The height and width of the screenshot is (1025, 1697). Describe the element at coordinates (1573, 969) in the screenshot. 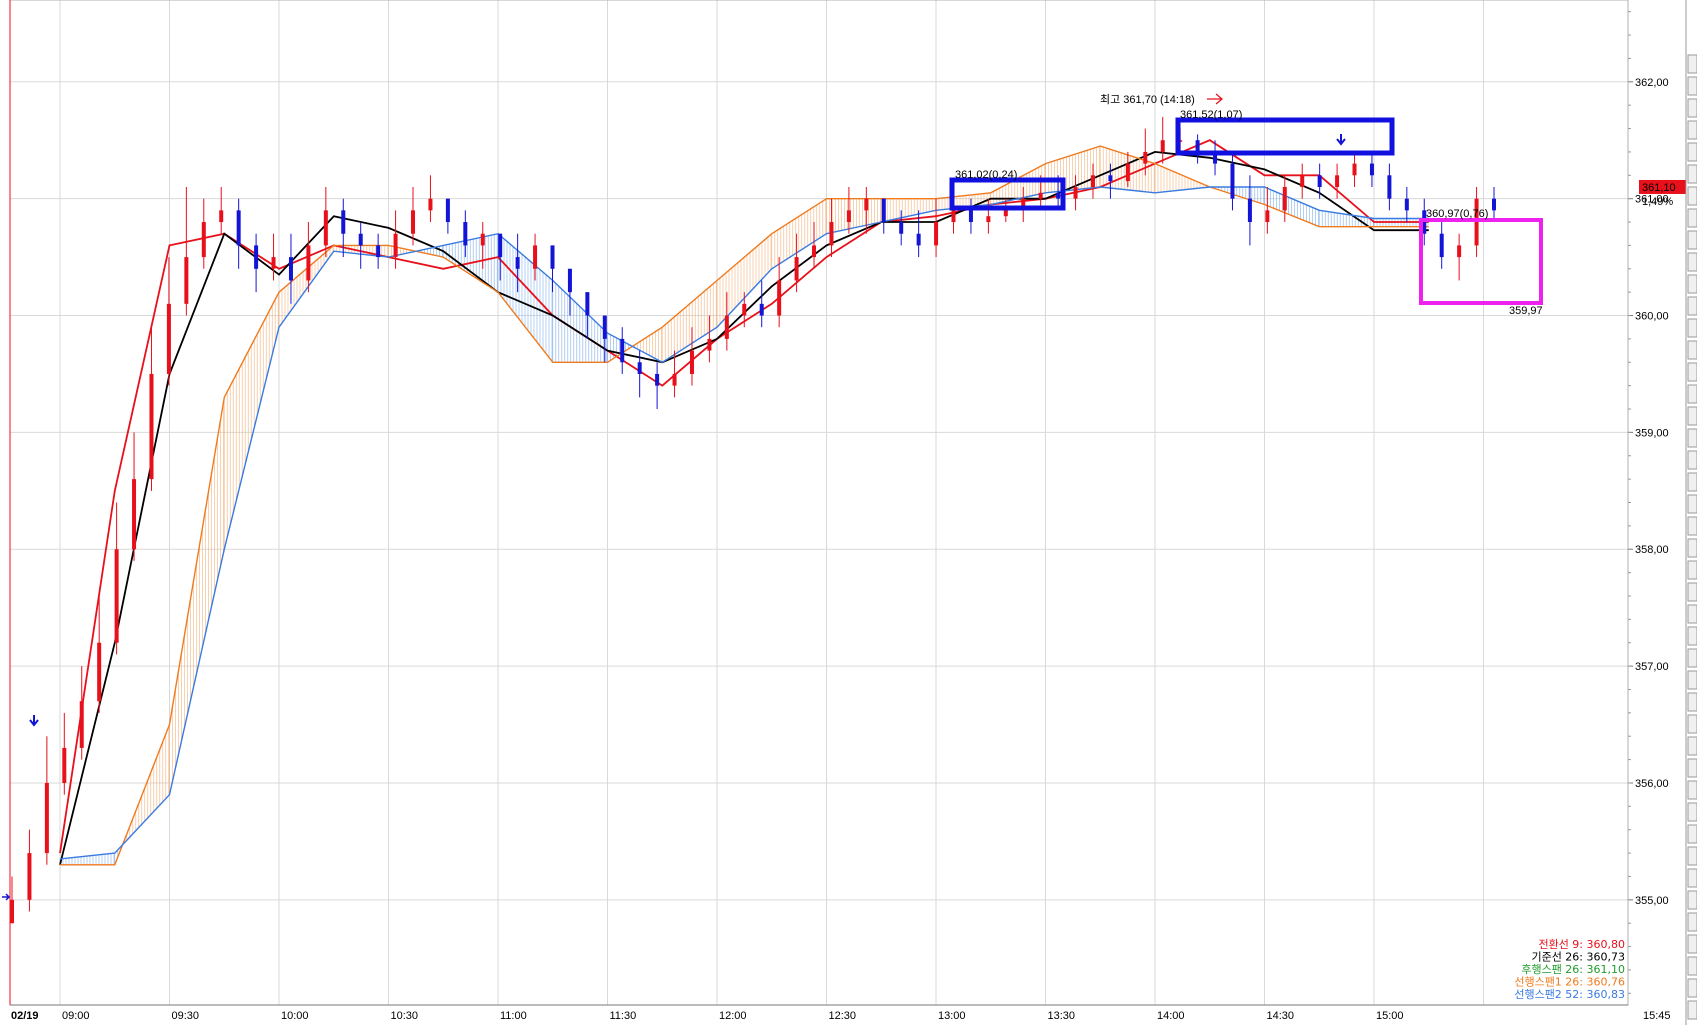

I see `legend-entry: 후행스팬 26: 361,10` at that location.